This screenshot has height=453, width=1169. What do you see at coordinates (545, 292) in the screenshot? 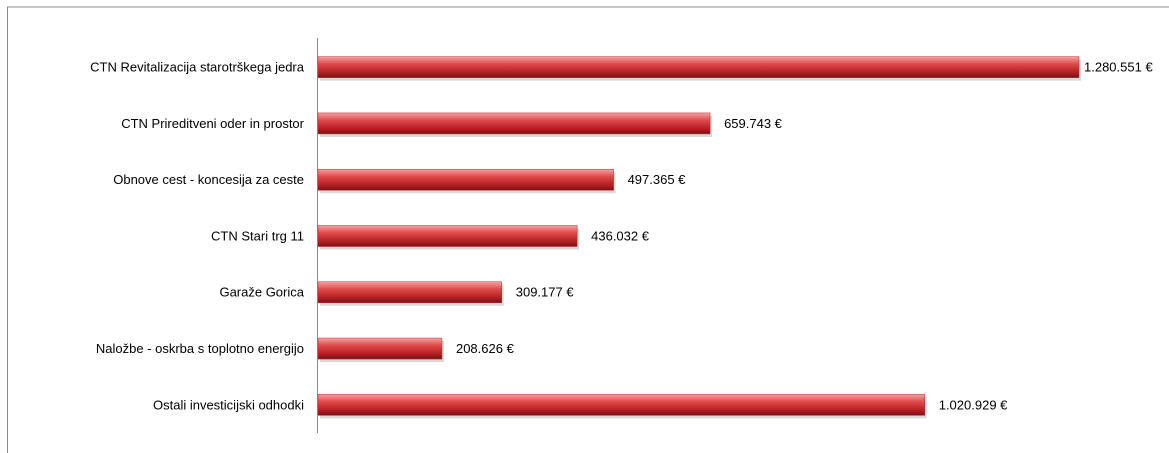
I see `data-label: 309.177 €` at bounding box center [545, 292].